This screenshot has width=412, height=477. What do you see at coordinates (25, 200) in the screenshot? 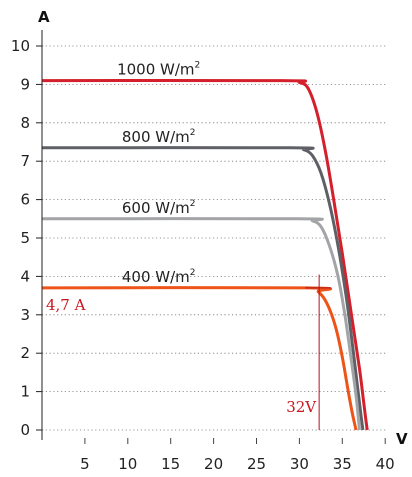
I see `y-tick-label: 6` at bounding box center [25, 200].